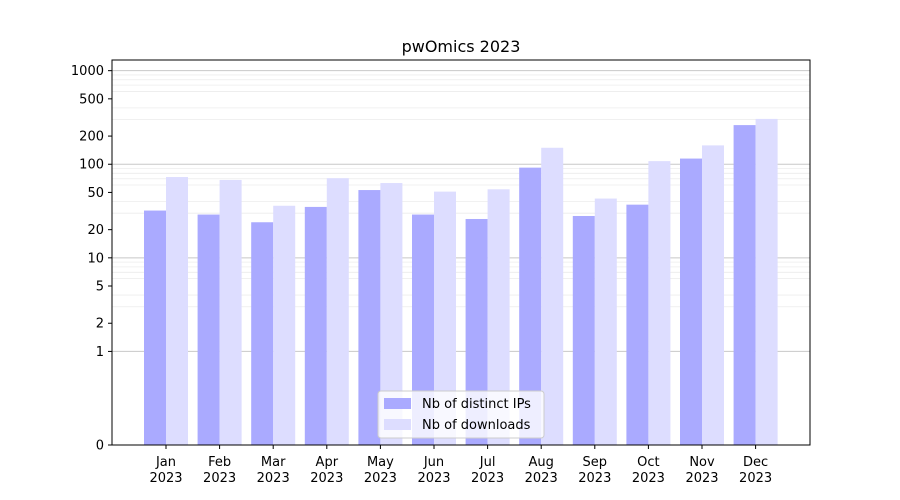 Image resolution: width=900 pixels, height=500 pixels. Describe the element at coordinates (91, 137) in the screenshot. I see `y-tick-label: 200` at that location.